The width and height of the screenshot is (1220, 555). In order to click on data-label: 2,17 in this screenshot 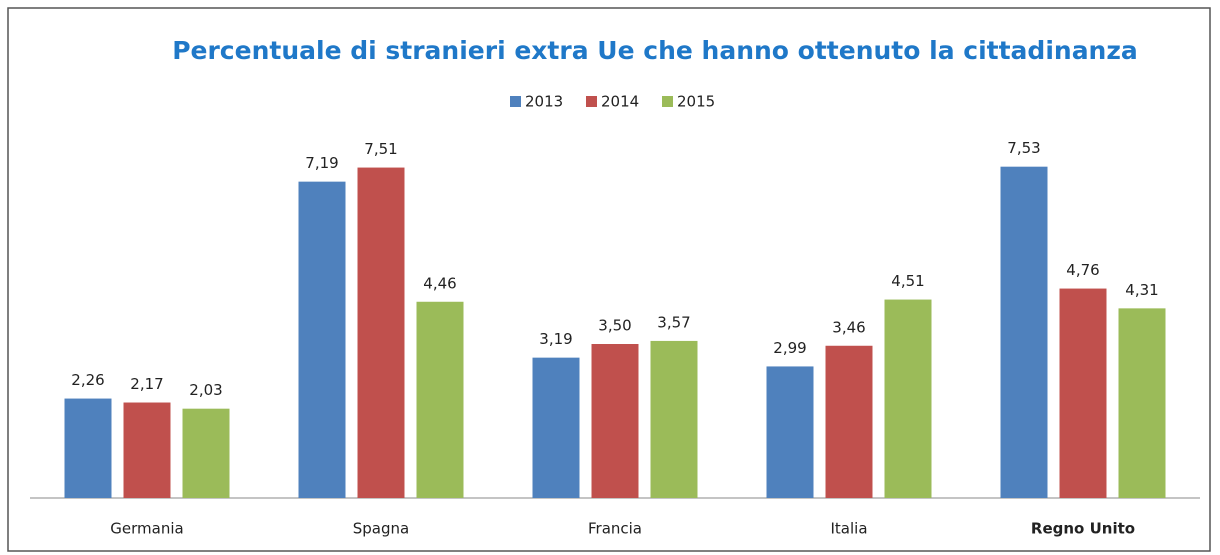, I will do `click(146, 384)`.